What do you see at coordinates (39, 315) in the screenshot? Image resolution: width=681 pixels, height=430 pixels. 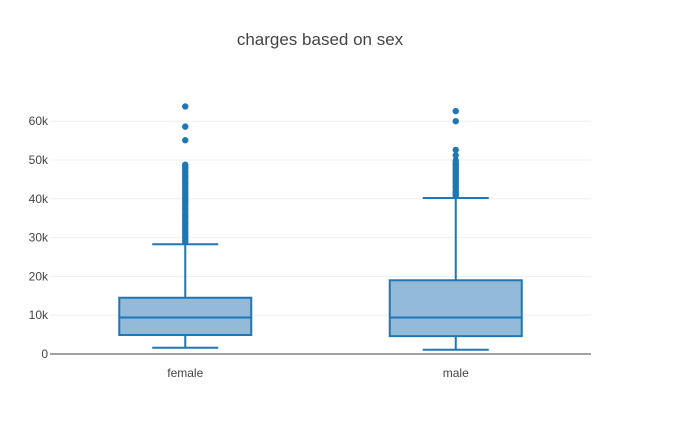 I see `y-tick-label: 10k` at bounding box center [39, 315].